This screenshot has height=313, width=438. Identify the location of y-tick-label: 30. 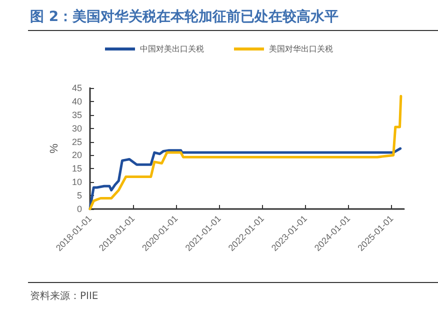
(77, 128).